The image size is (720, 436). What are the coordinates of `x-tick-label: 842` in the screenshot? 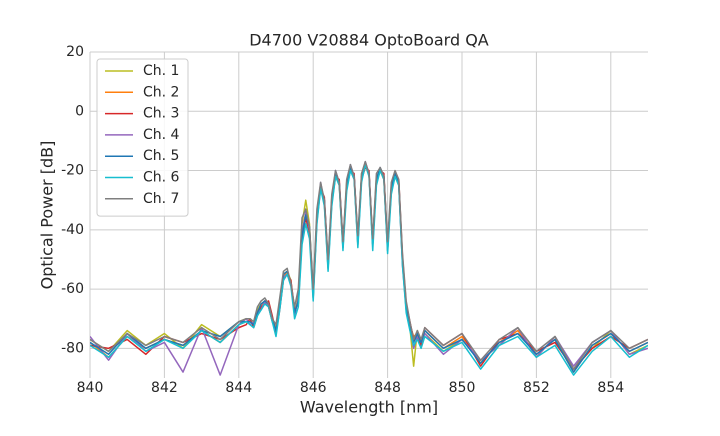 It's located at (164, 388).